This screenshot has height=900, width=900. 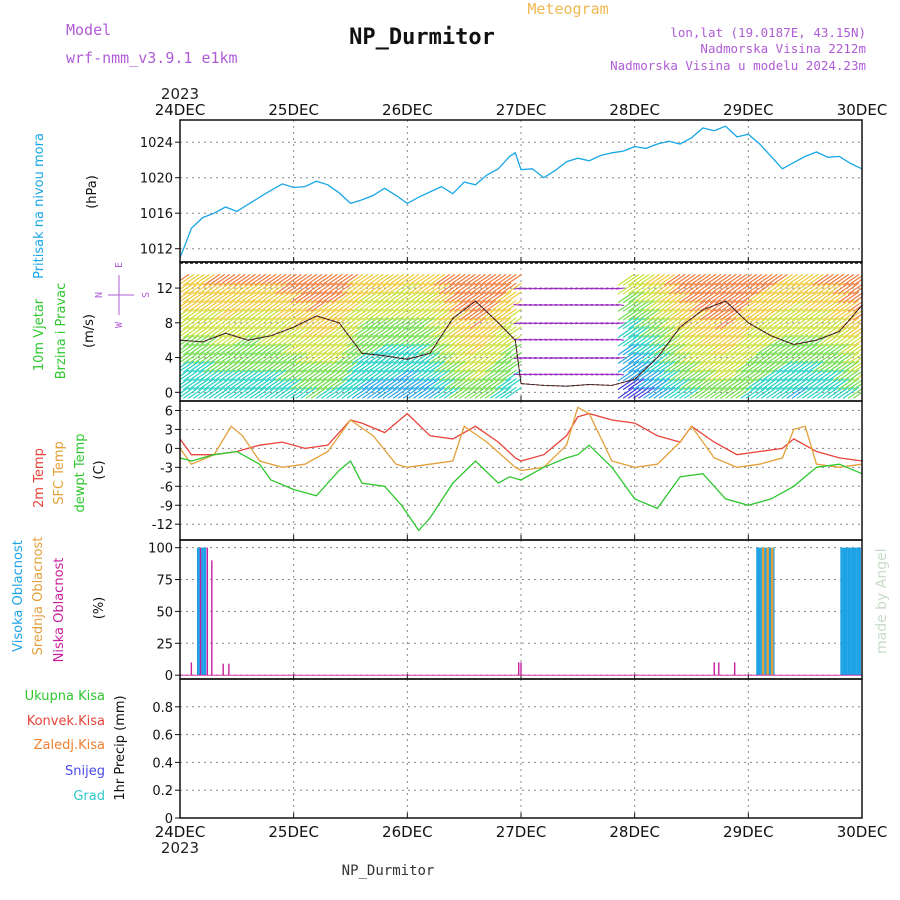 I want to click on low_cloud-bar, so click(x=229, y=669).